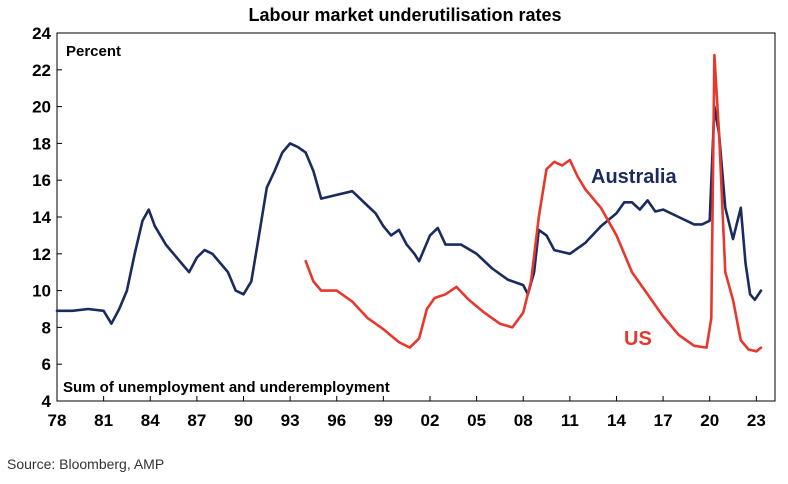 The width and height of the screenshot is (788, 484). Describe the element at coordinates (407, 413) in the screenshot. I see `x-axis: 78 81 84 87 90 93 96 99 02 05 08 11 14 17 20 23` at that location.